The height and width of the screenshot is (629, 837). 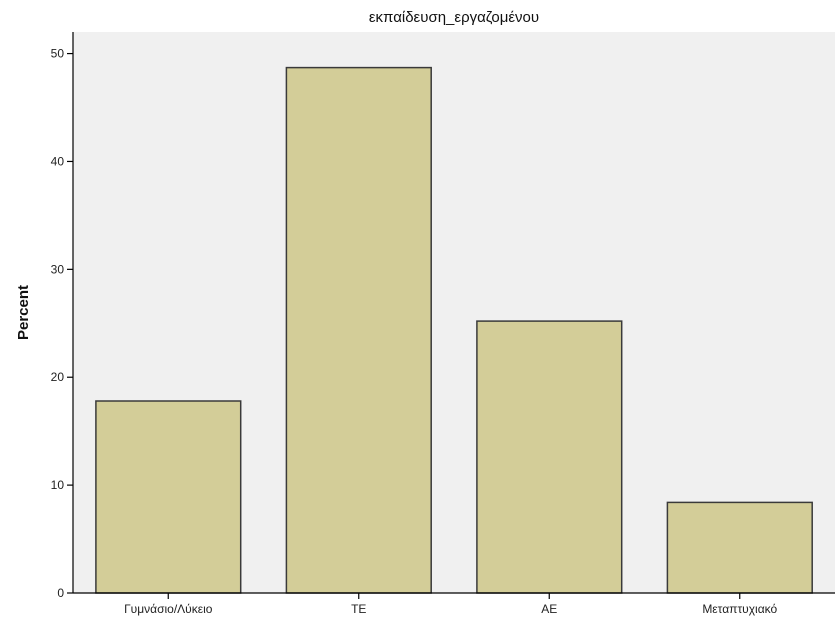 I want to click on x-axis: Γυμνάσιο/Λύκειο ΤΕ ΑΕ Μεταπτυχιακό, so click(x=454, y=604).